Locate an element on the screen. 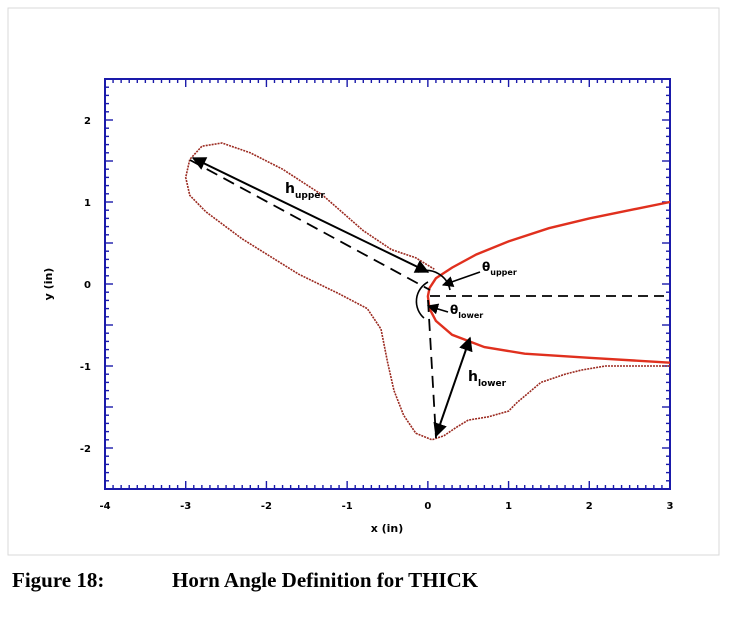 The width and height of the screenshot is (739, 620). h-upper-label: hupper is located at coordinates (305, 191).